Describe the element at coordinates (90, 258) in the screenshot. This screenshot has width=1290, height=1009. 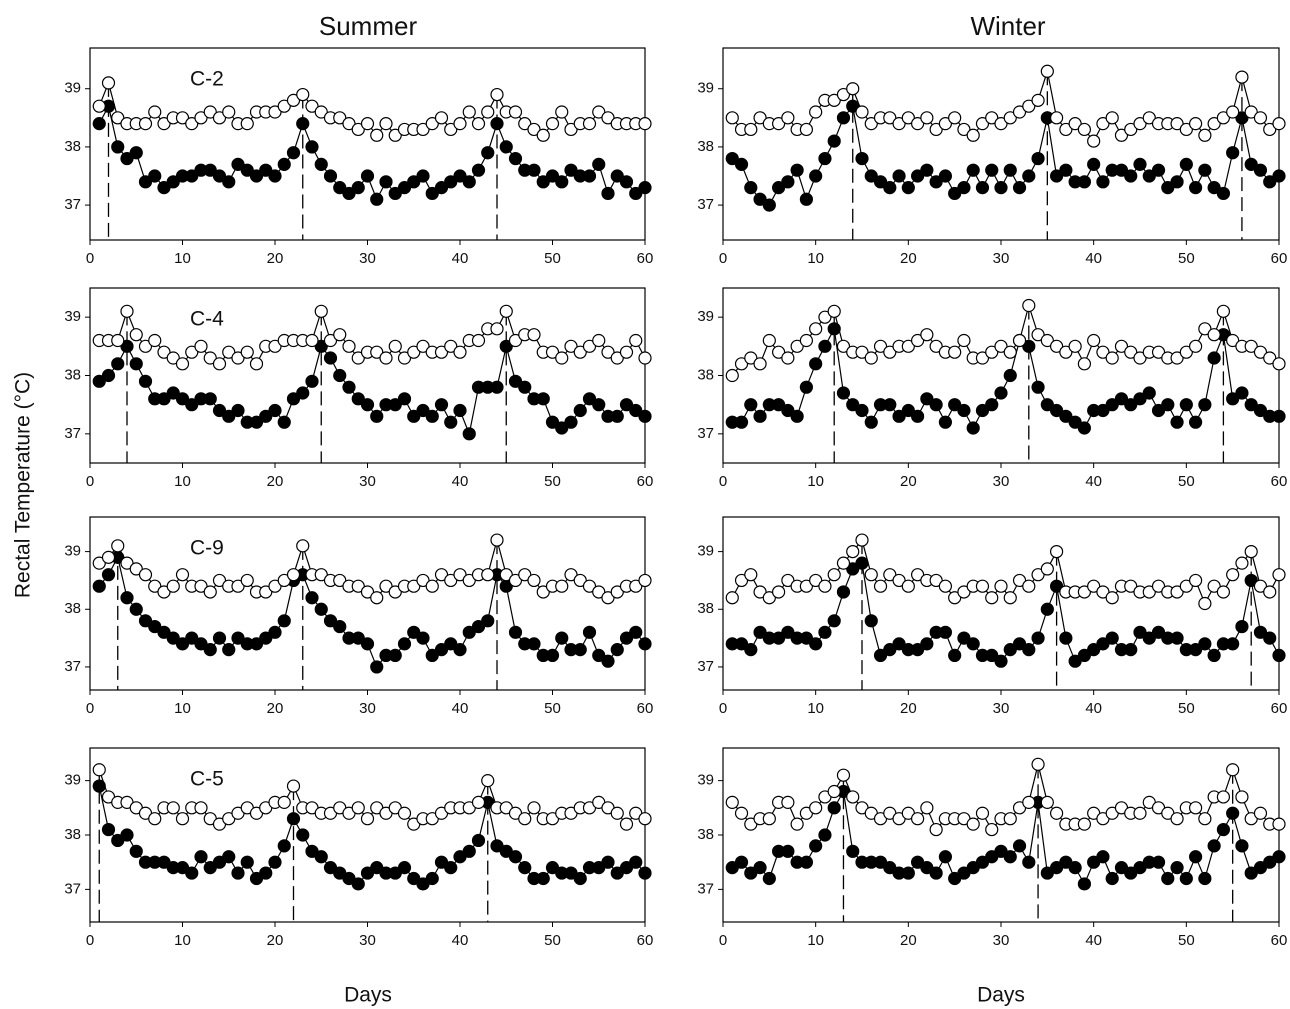
I see `x-tick-label: 0` at that location.